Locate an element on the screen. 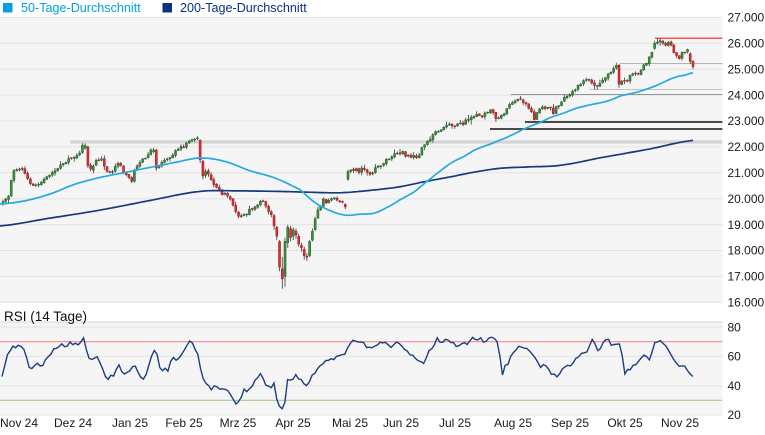 The width and height of the screenshot is (765, 435). svg-text: 27.000 is located at coordinates (746, 18).